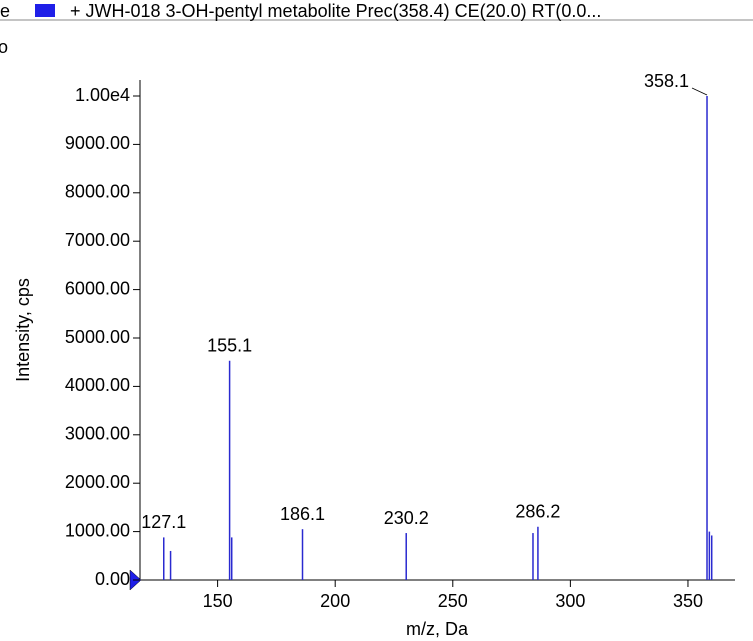 The image size is (753, 641). Describe the element at coordinates (218, 601) in the screenshot. I see `x-tick-label: 150` at that location.